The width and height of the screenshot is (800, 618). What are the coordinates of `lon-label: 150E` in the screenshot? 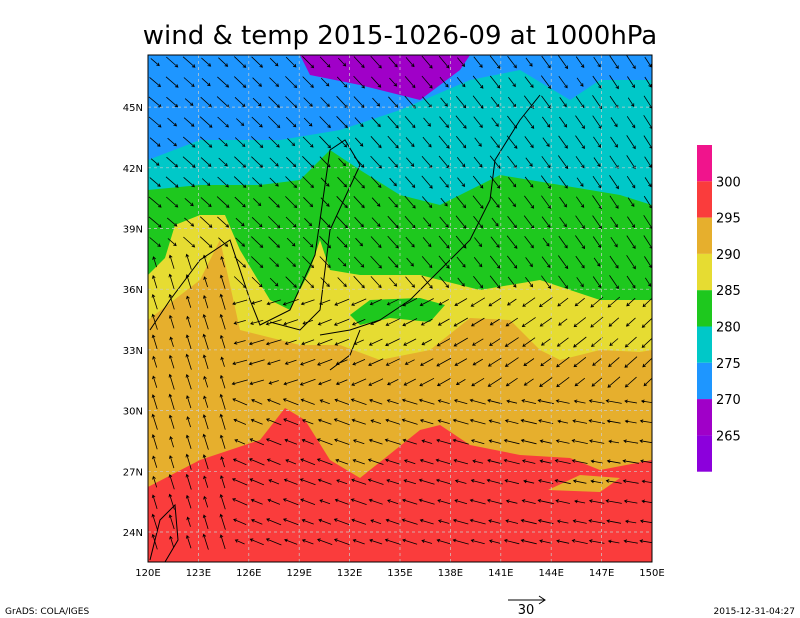 It's located at (651, 573).